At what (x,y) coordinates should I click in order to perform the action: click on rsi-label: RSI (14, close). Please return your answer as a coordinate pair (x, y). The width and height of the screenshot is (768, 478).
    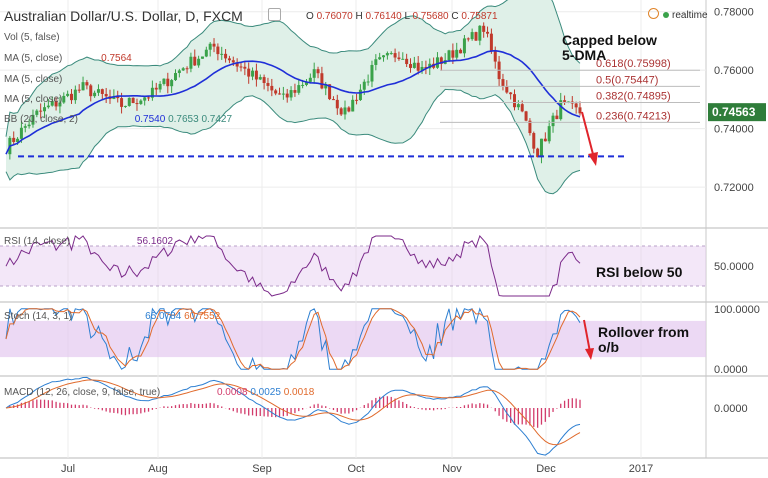
    Looking at the image, I should click on (37, 241).